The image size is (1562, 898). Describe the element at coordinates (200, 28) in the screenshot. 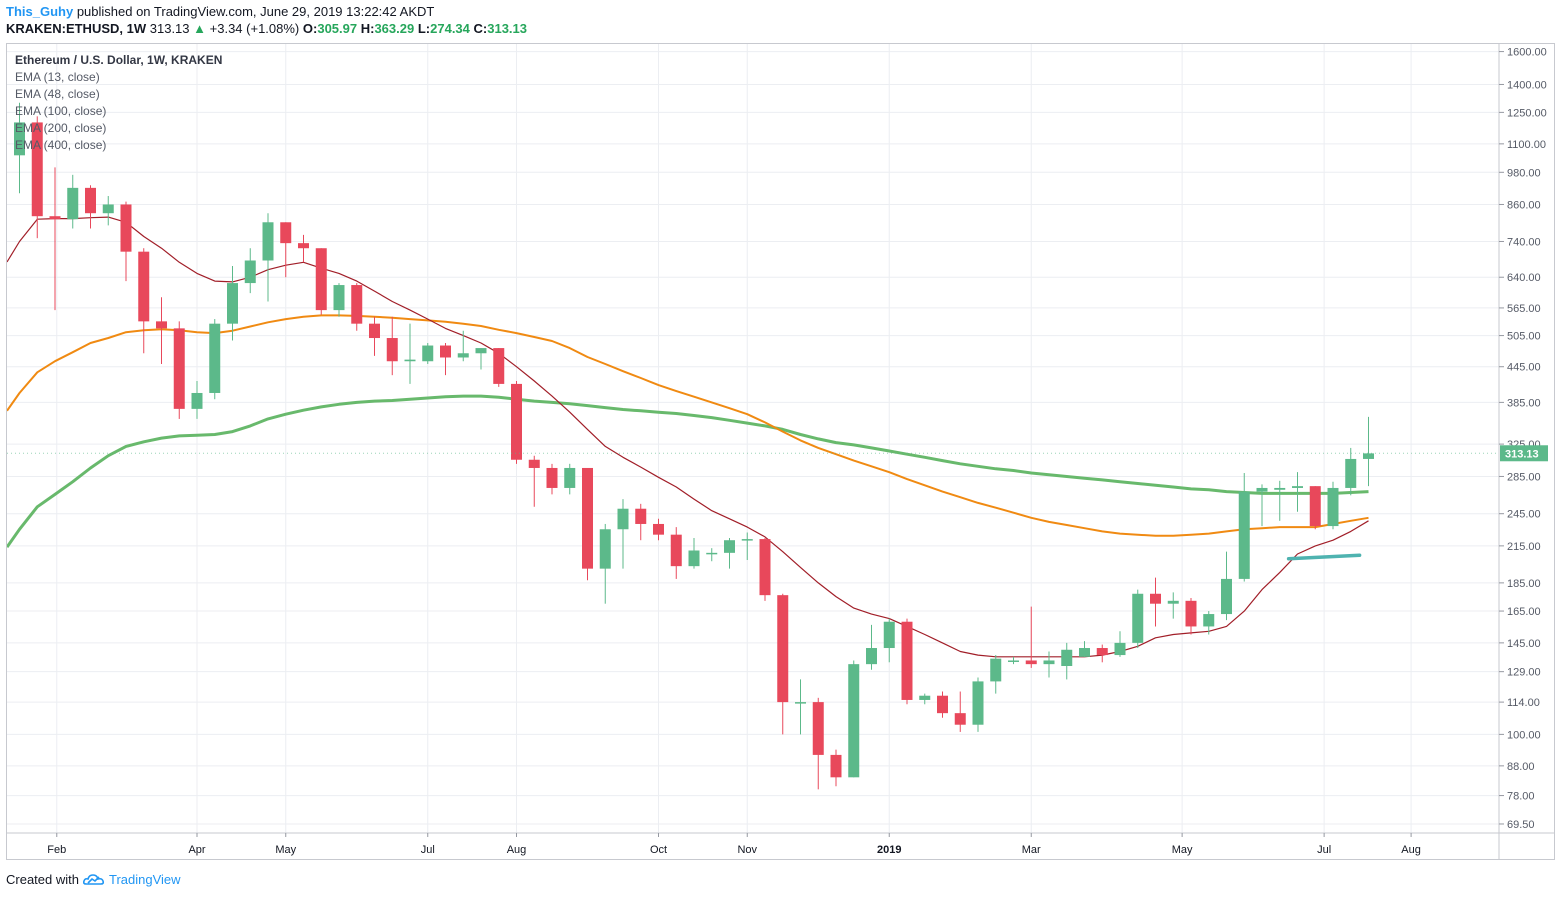

I see `change-up-icon: ▲` at that location.